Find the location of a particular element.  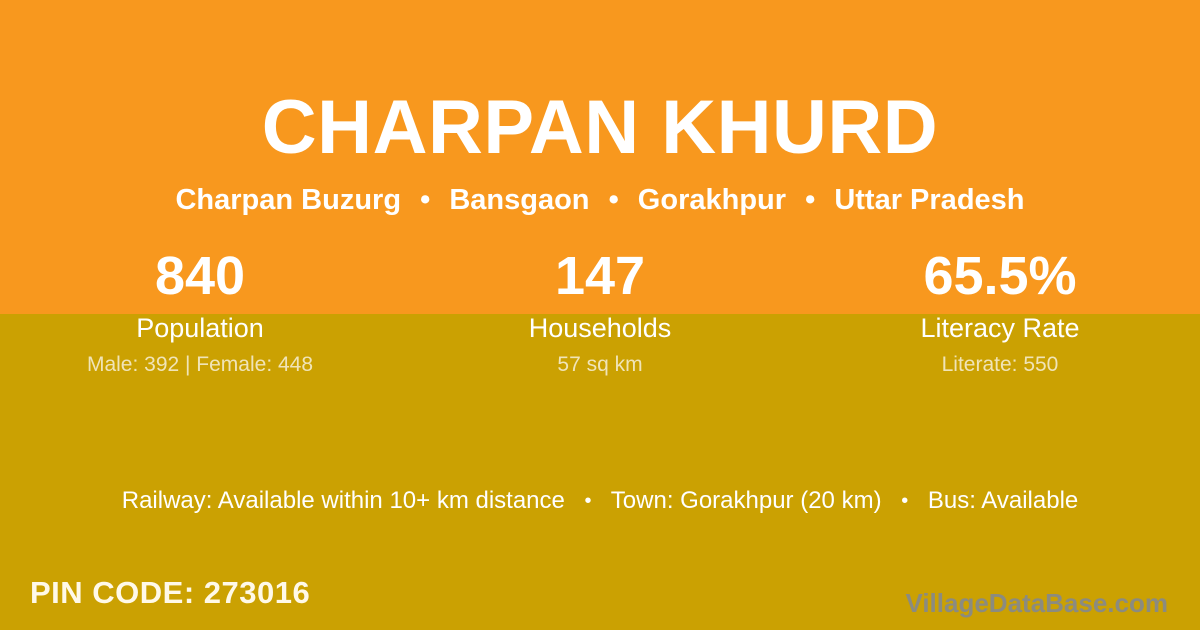

population-gender-detail: Male: 392 | Female: 448 is located at coordinates (200, 364).